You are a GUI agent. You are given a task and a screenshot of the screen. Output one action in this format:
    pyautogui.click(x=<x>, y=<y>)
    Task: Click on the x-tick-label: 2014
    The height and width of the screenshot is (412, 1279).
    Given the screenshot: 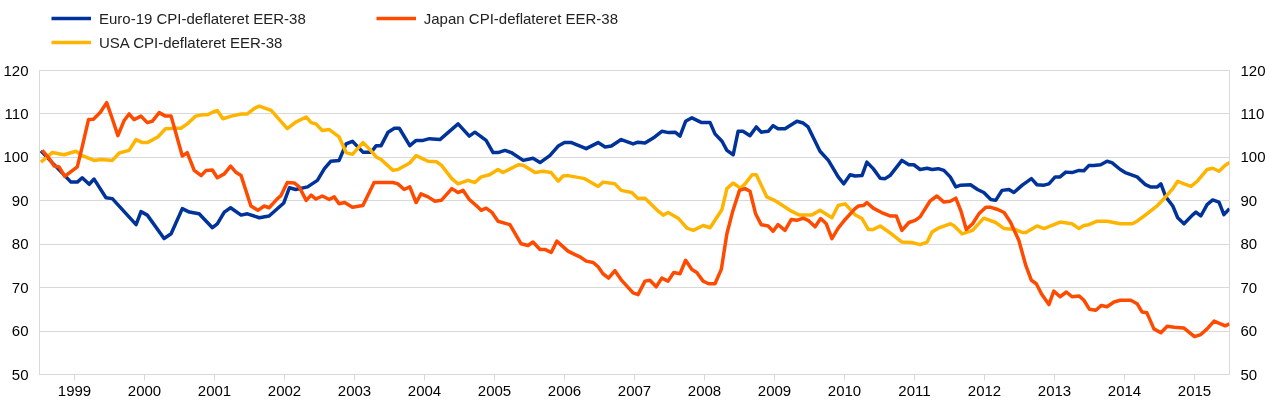 What is the action you would take?
    pyautogui.click(x=1124, y=390)
    